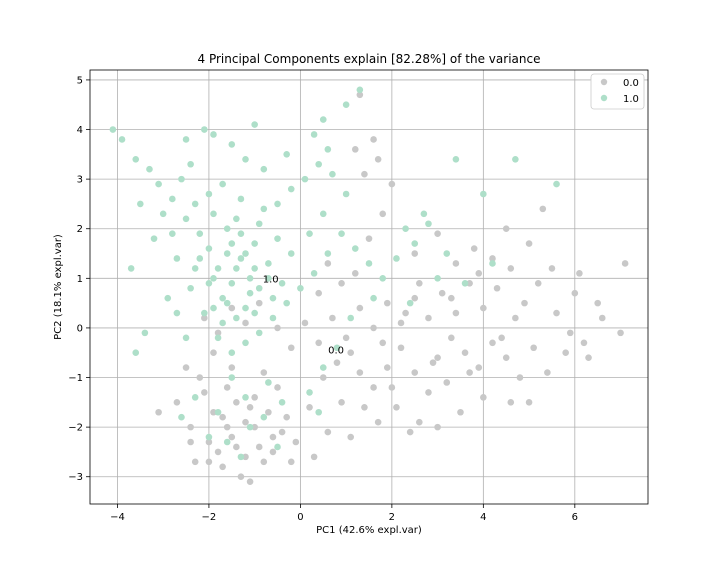 The image size is (720, 581). What do you see at coordinates (80, 328) in the screenshot?
I see `y-tick-label: 0` at bounding box center [80, 328].